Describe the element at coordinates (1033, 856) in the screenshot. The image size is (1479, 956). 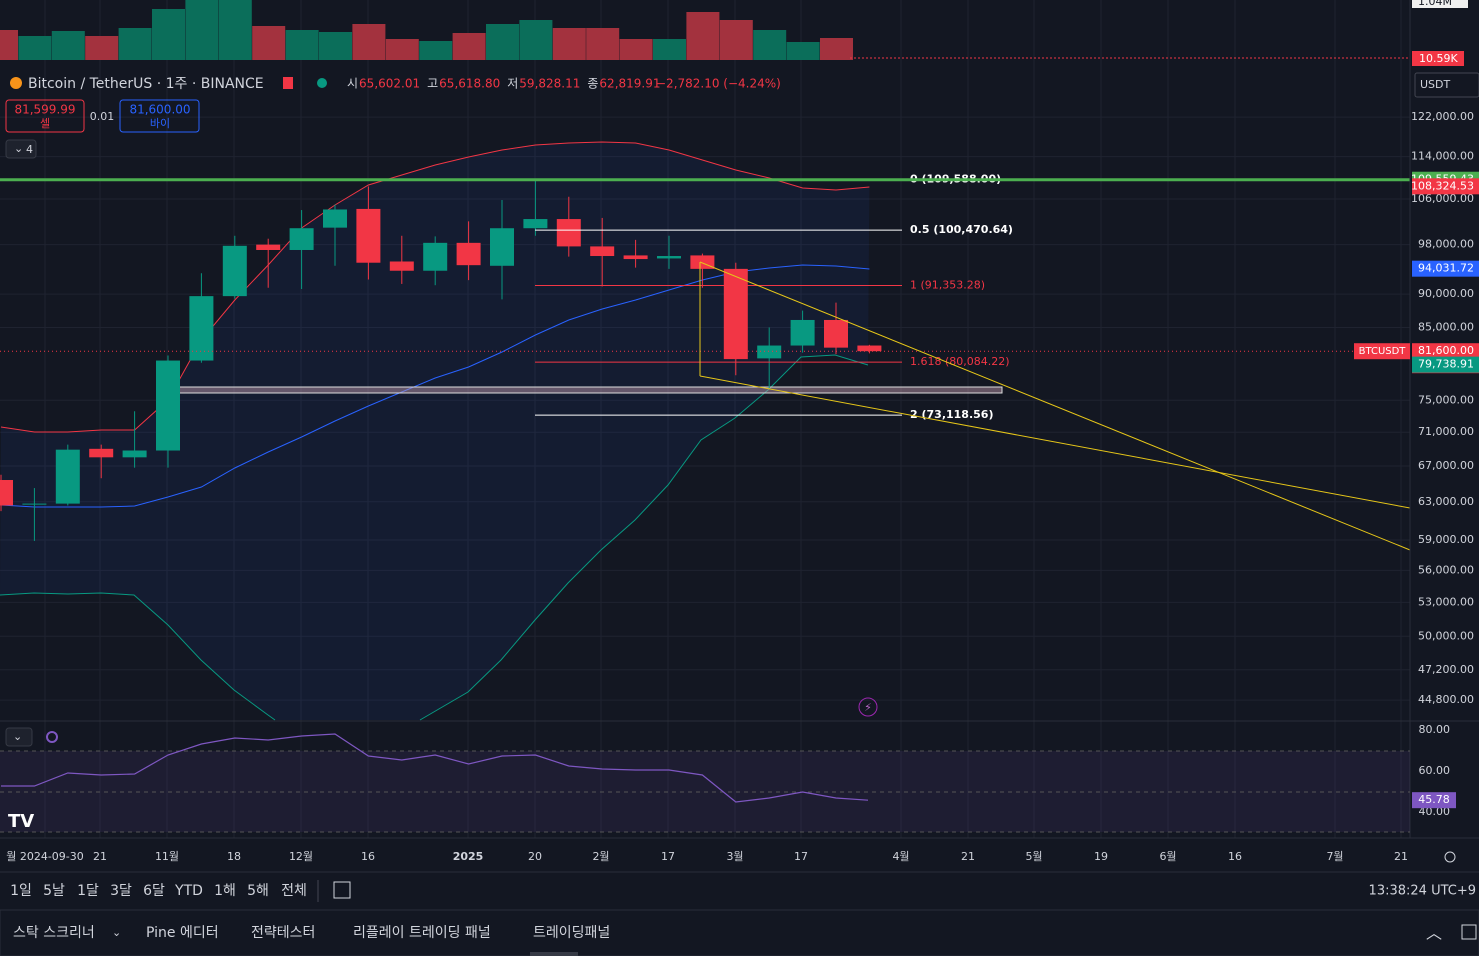
I see `x-tick-label: 5월` at that location.